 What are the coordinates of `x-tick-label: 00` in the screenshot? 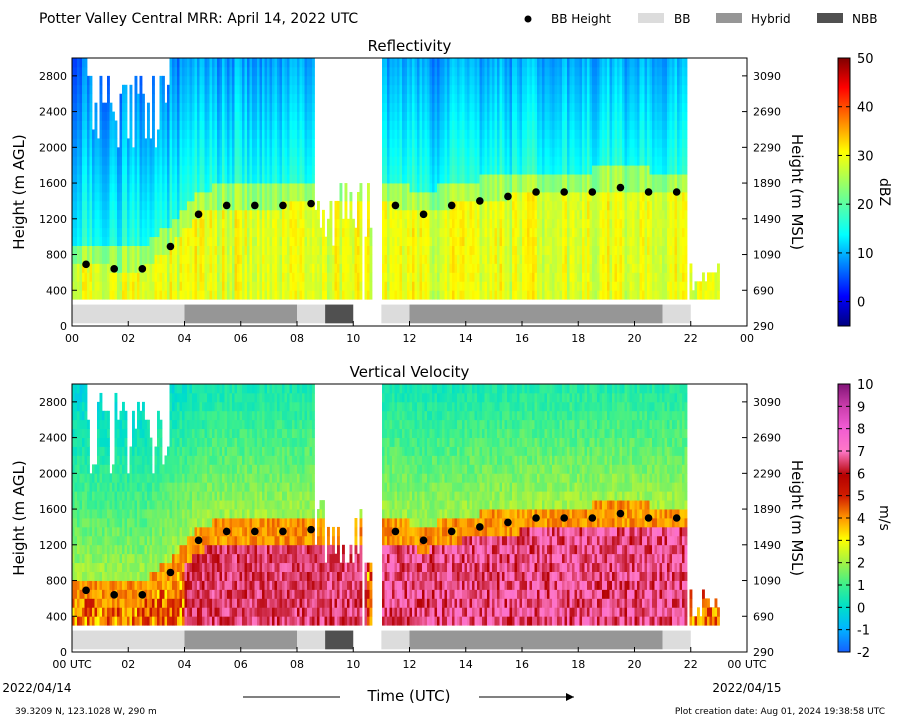 It's located at (747, 338).